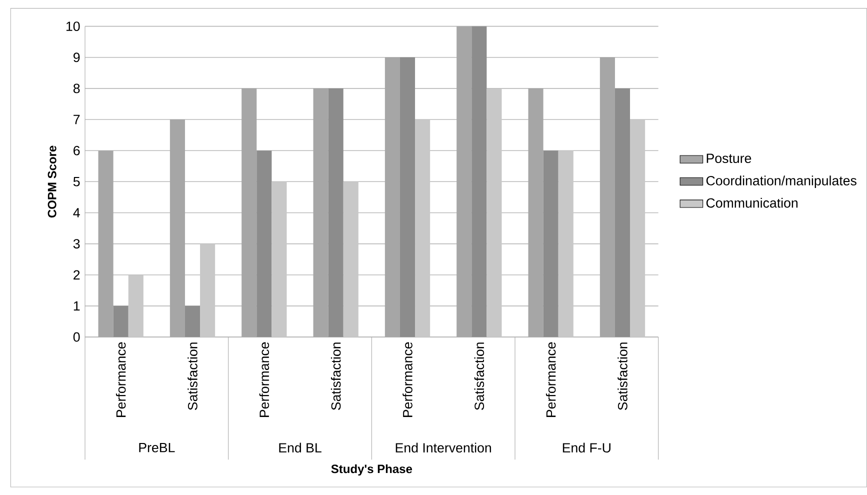  What do you see at coordinates (729, 159) in the screenshot?
I see `legend-label: Posture` at bounding box center [729, 159].